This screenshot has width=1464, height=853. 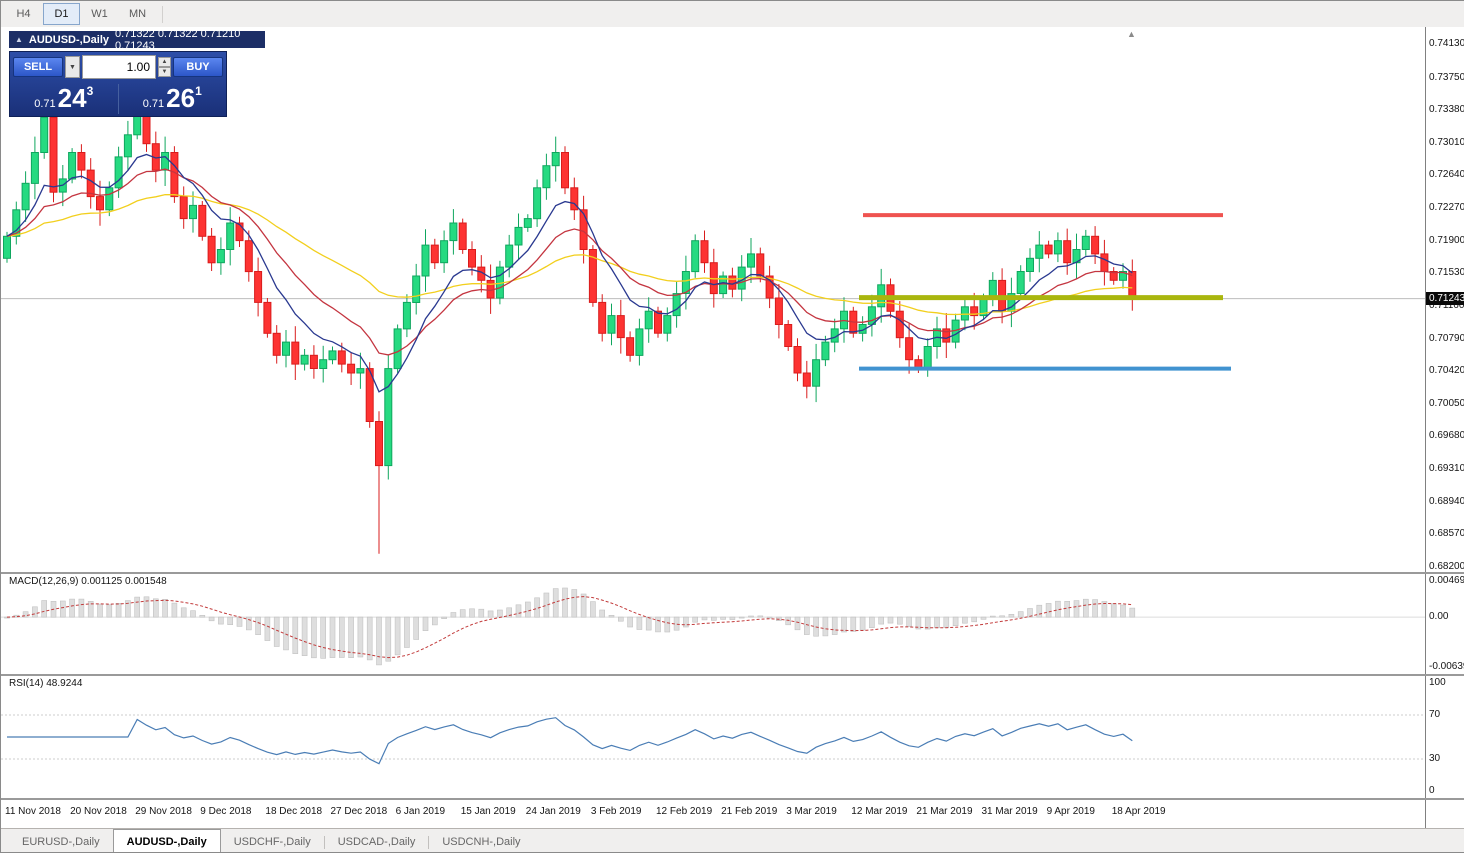 What do you see at coordinates (1425, 814) in the screenshot?
I see `axis-corner-divider` at bounding box center [1425, 814].